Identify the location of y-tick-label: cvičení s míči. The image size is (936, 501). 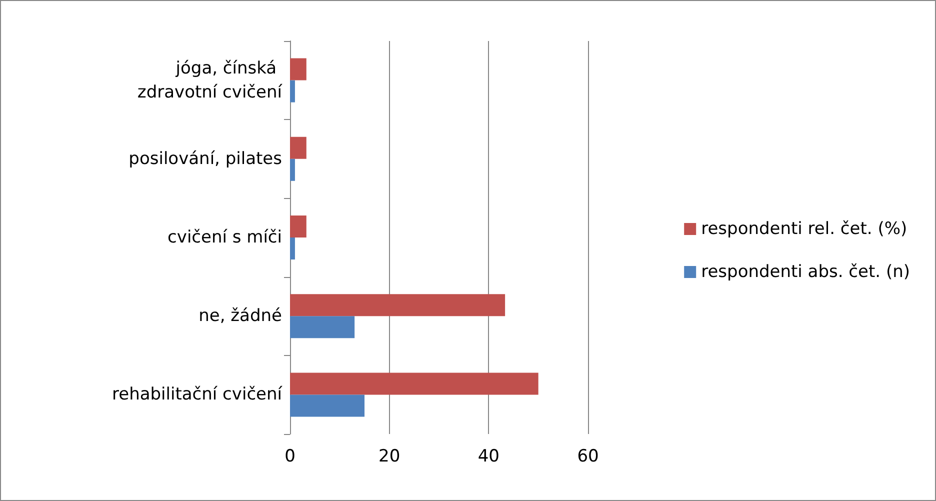
(225, 238).